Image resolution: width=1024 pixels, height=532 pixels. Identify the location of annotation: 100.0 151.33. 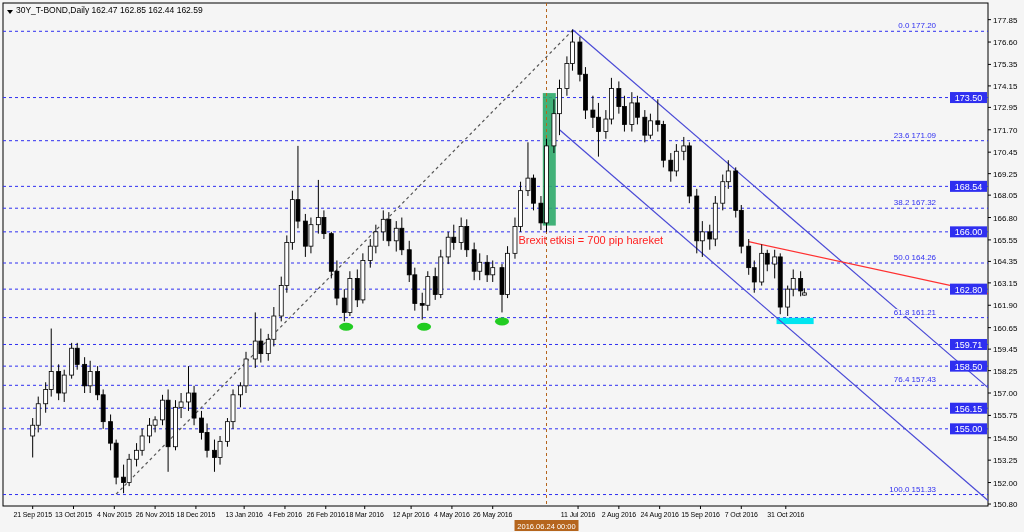
(913, 489).